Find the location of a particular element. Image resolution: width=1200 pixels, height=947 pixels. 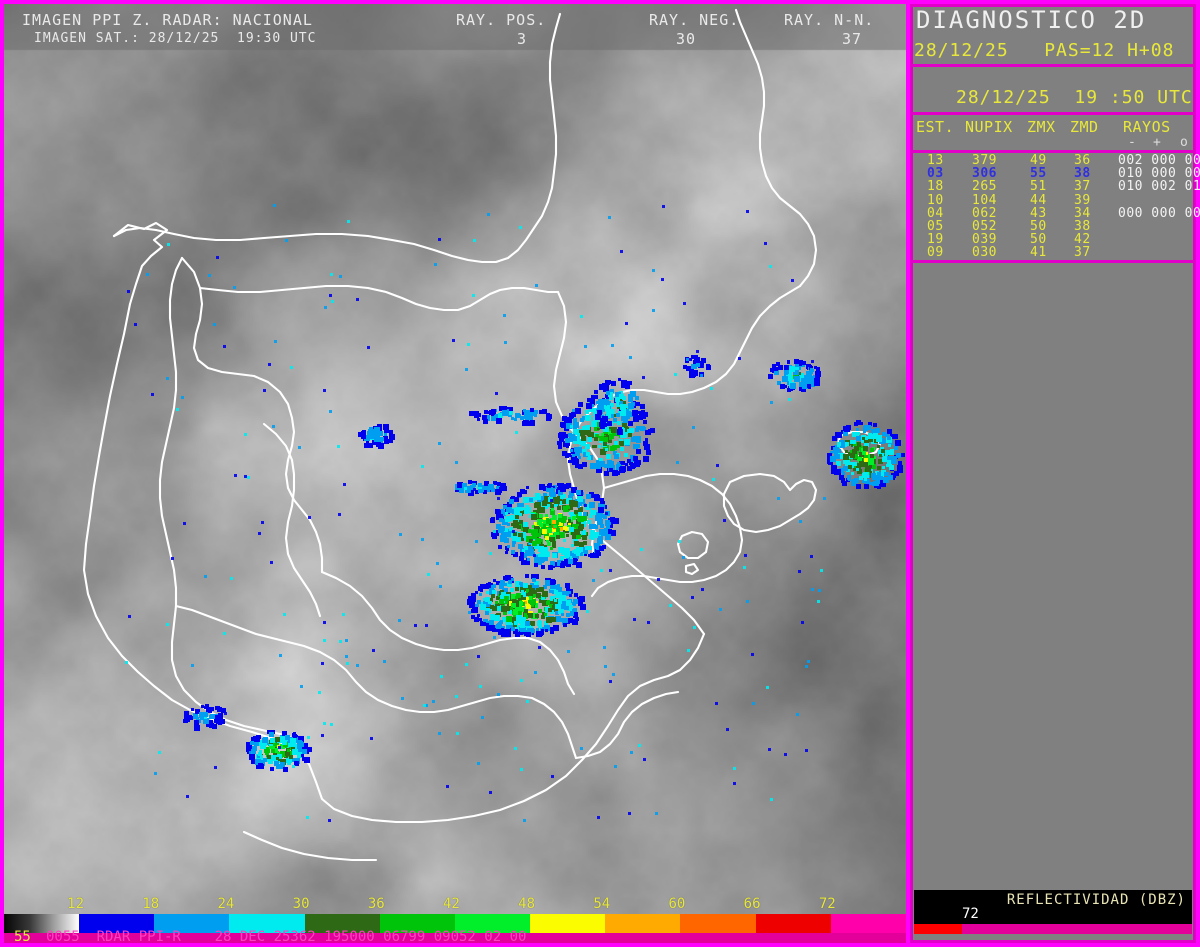

table-row: 19 039 50 42 is located at coordinates (1053, 239).